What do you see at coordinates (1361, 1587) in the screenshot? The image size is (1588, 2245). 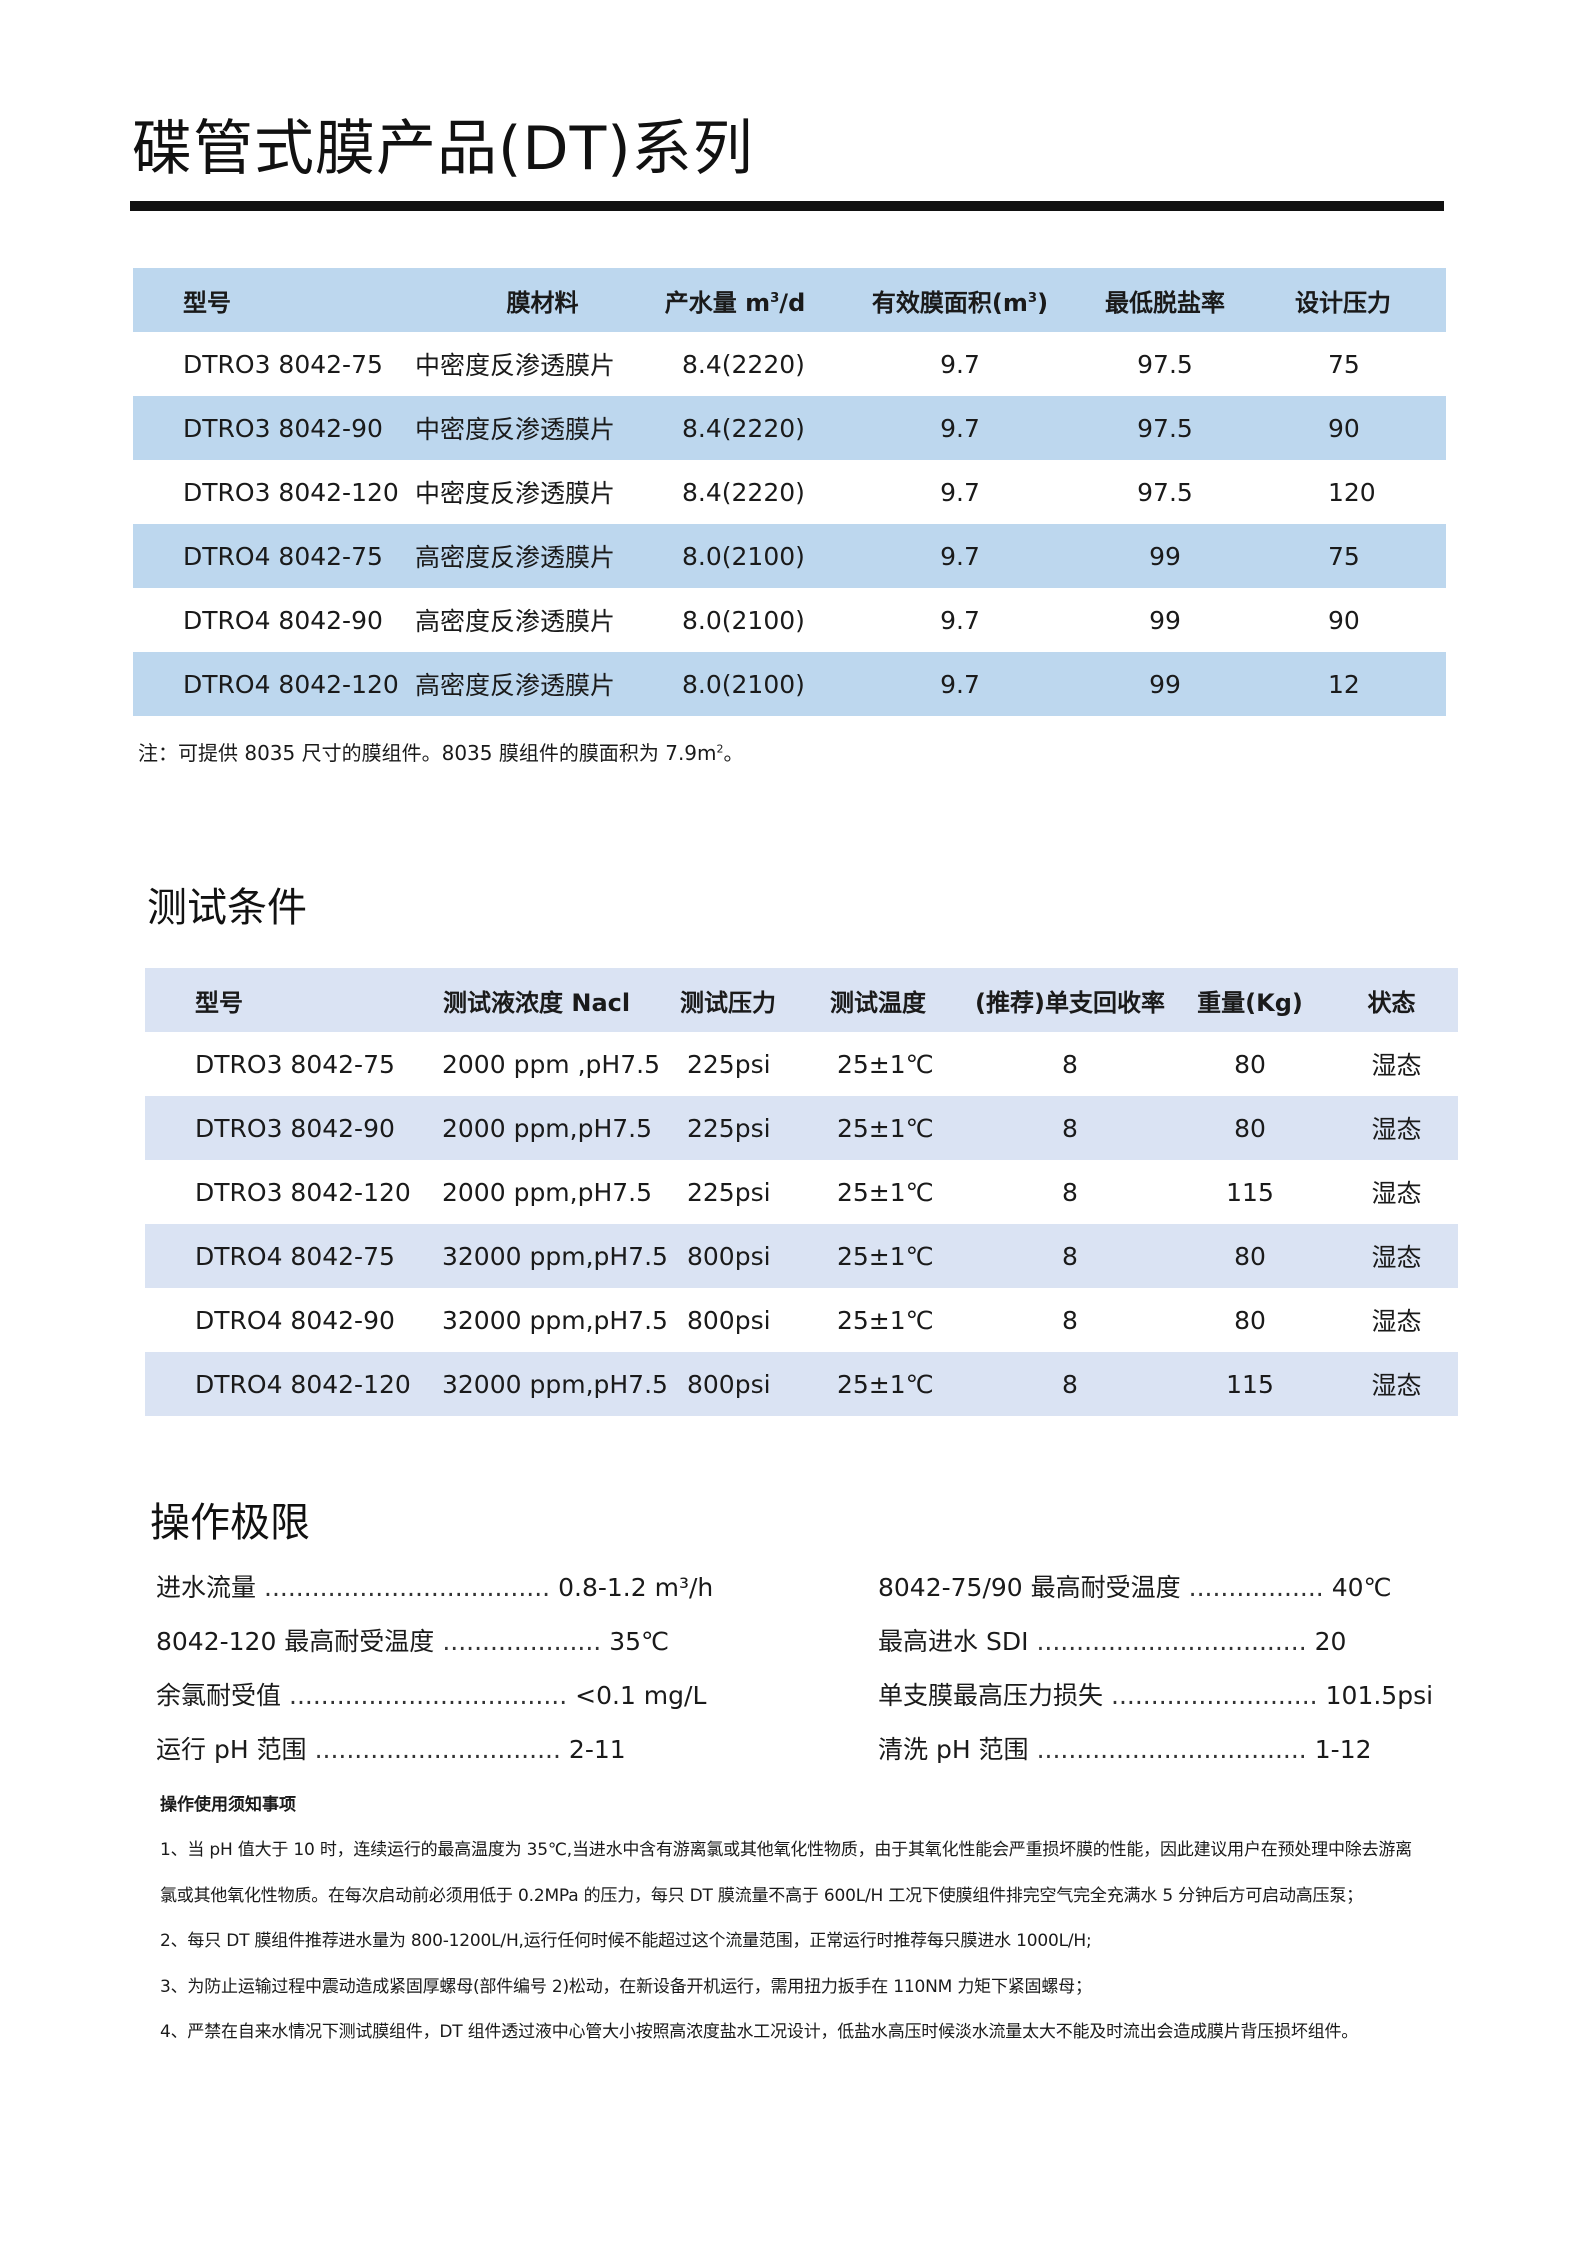 I see `limit-value: 40℃` at bounding box center [1361, 1587].